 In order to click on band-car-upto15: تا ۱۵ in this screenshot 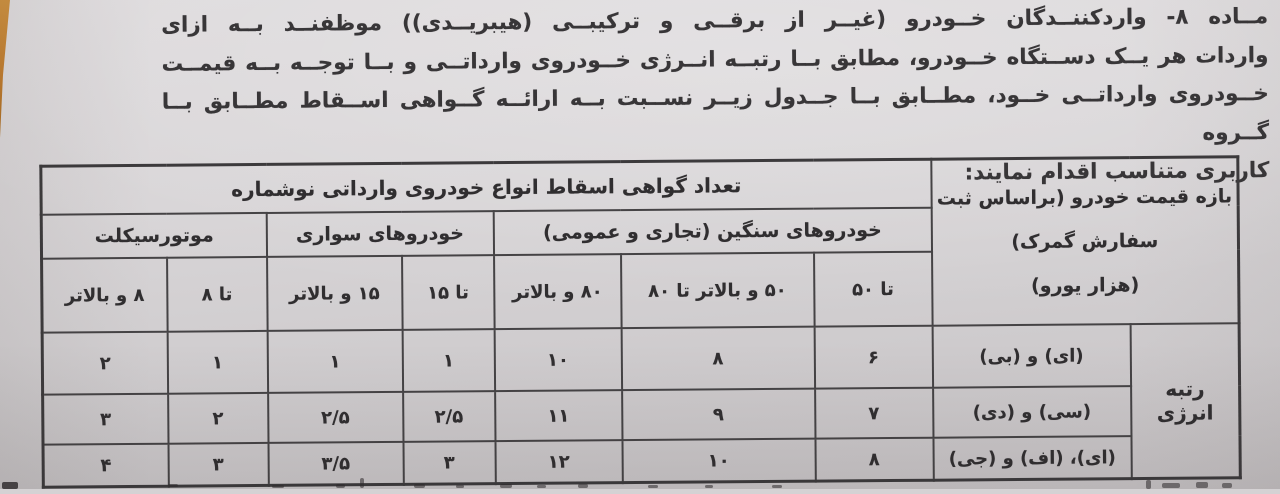, I will do `click(448, 292)`.